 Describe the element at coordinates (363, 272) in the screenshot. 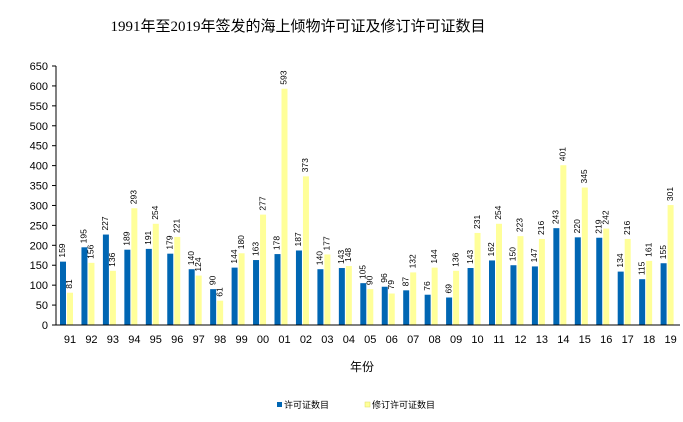

I see `data-label: 105` at that location.